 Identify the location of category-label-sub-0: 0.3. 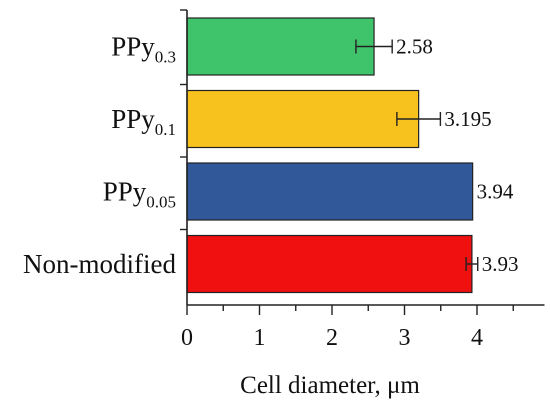
(165, 57).